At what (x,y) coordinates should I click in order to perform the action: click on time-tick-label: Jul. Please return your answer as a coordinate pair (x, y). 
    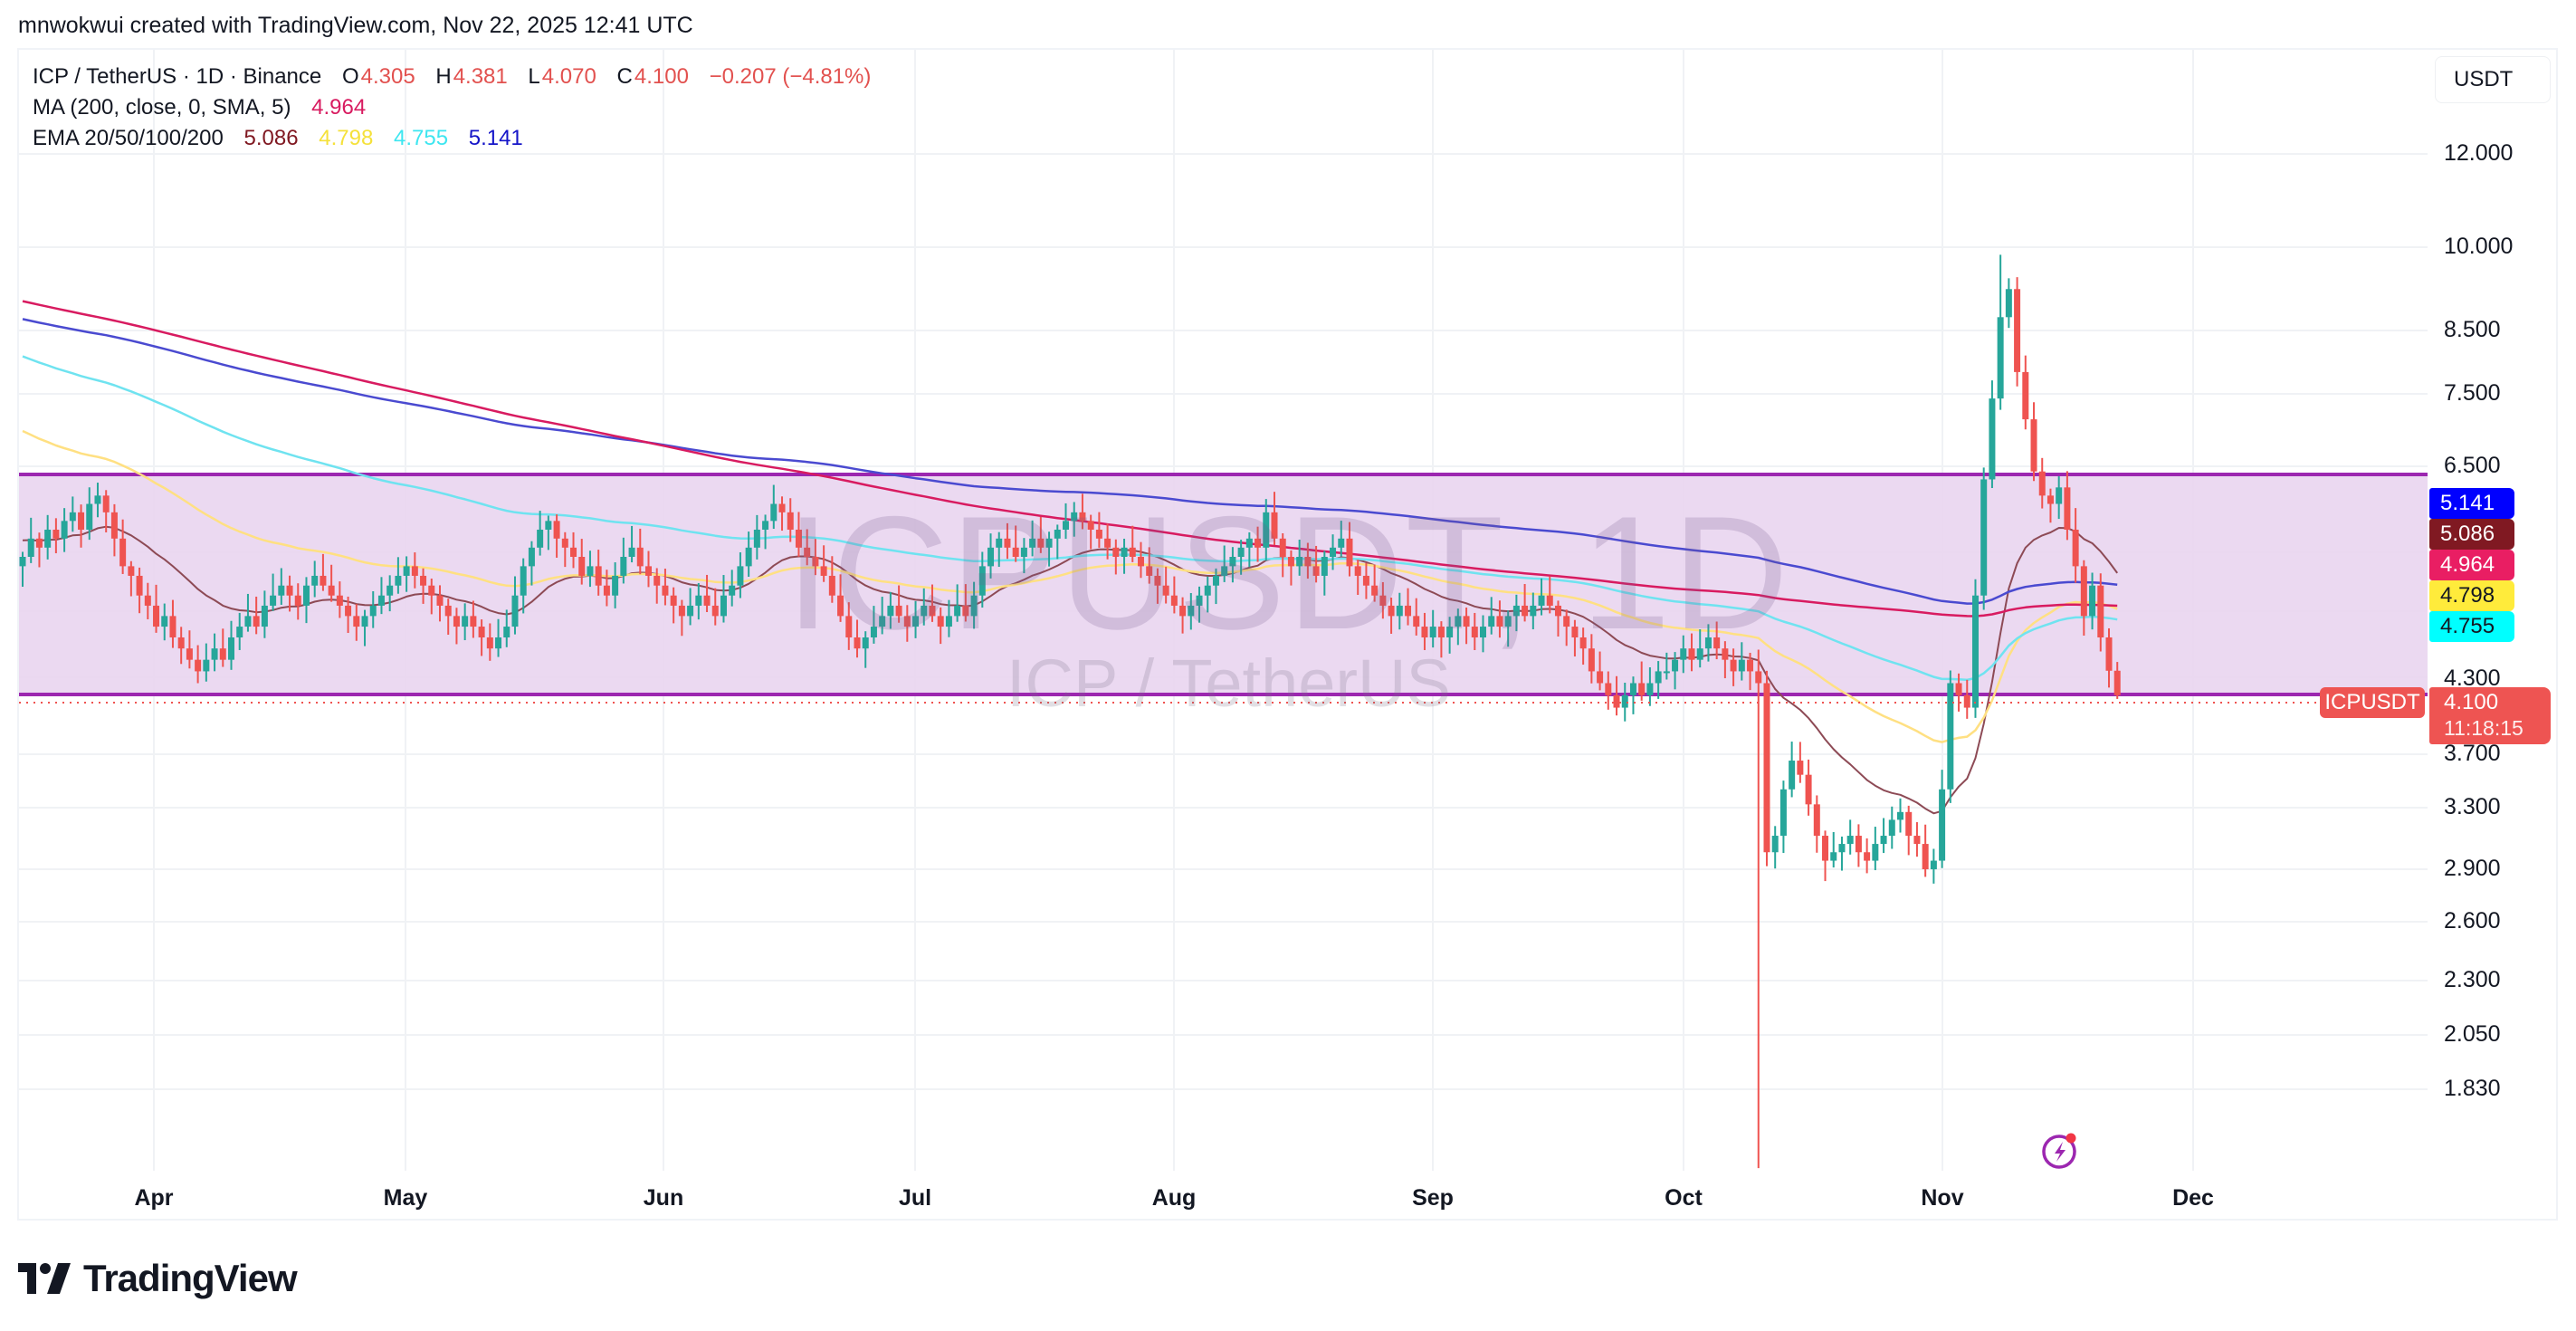
    Looking at the image, I should click on (915, 1198).